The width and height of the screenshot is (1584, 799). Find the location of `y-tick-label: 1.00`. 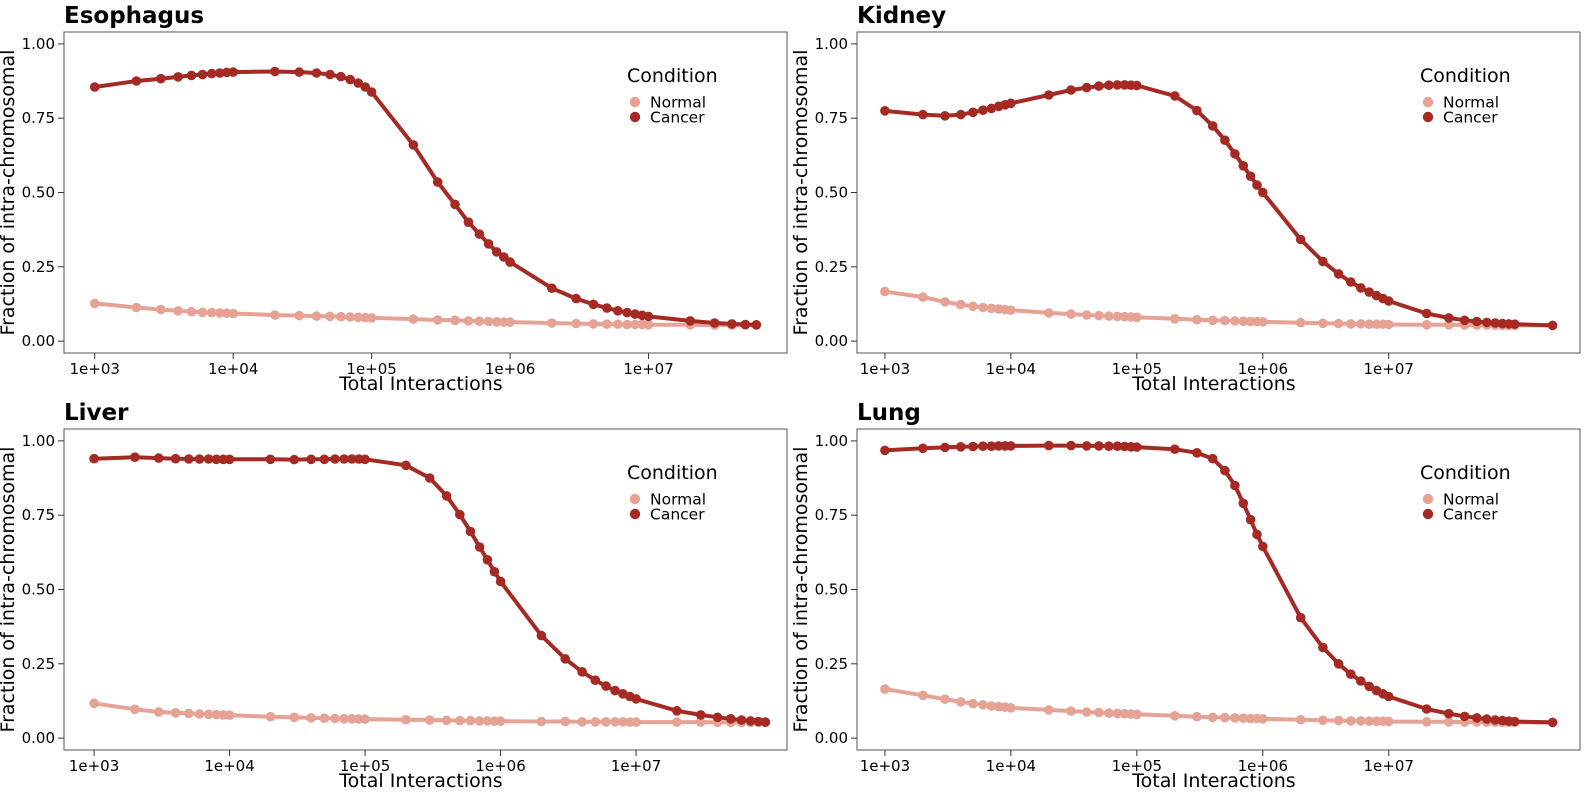

y-tick-label: 1.00 is located at coordinates (38, 441).